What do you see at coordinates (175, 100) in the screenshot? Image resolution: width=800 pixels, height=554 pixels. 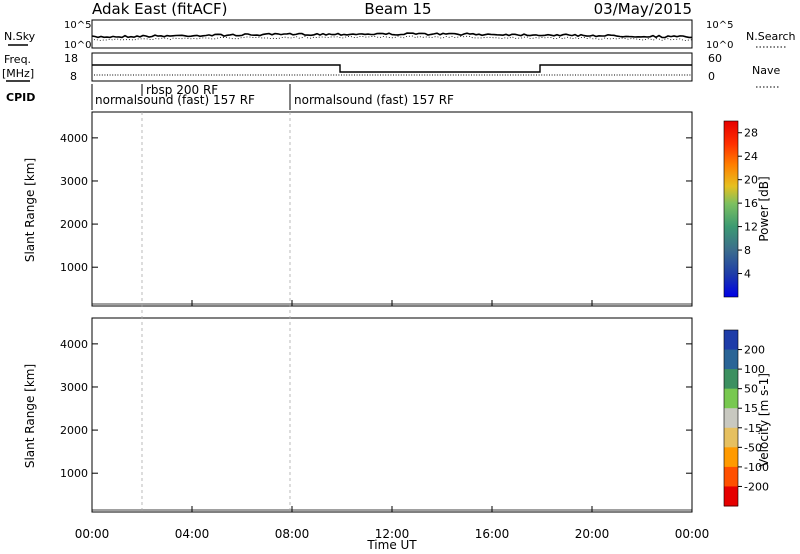 I see `cpid-segment-normalsound-1: normalsound (fast) 157 RF` at bounding box center [175, 100].